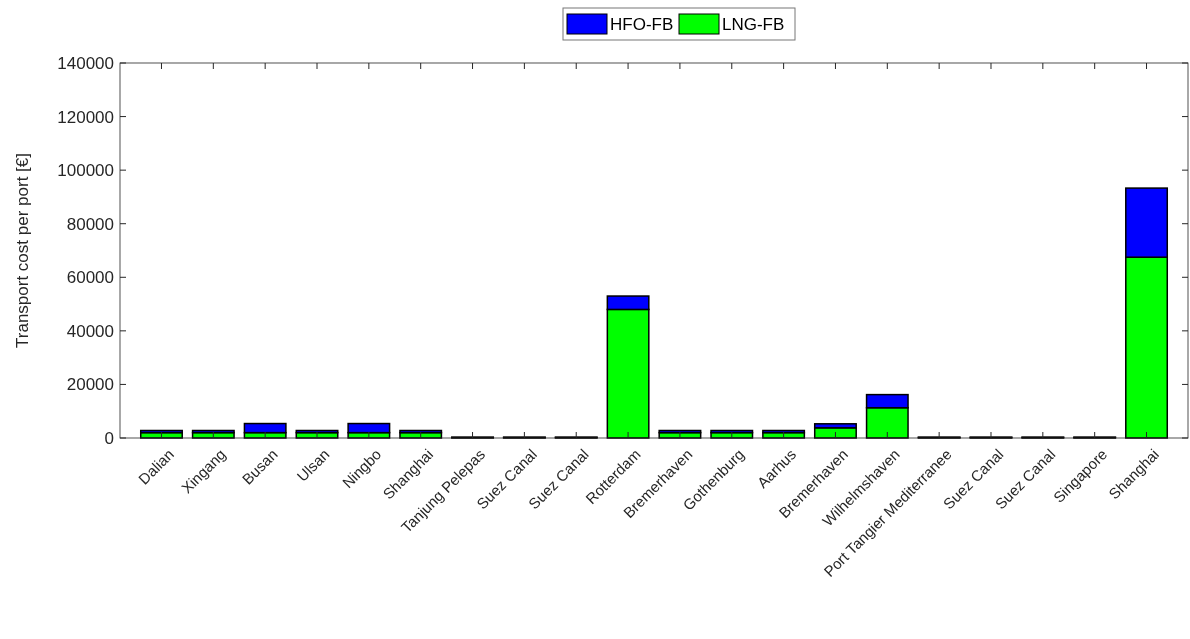 The height and width of the screenshot is (639, 1190). What do you see at coordinates (753, 24) in the screenshot?
I see `legend-label: LNG-FB` at bounding box center [753, 24].